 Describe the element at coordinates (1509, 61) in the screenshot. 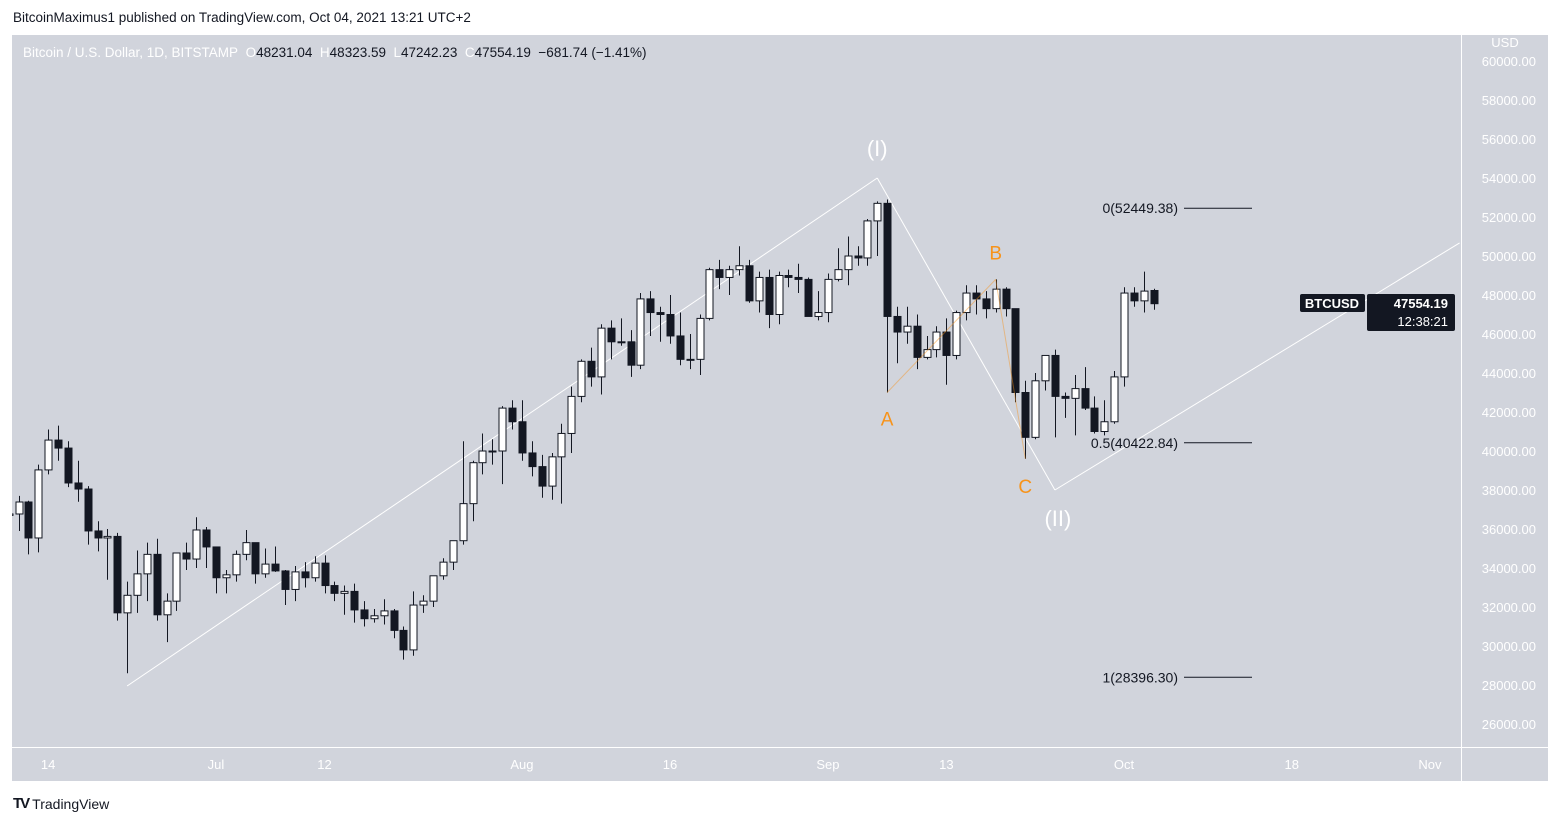

I see `price-tick-label: 60000.00` at that location.